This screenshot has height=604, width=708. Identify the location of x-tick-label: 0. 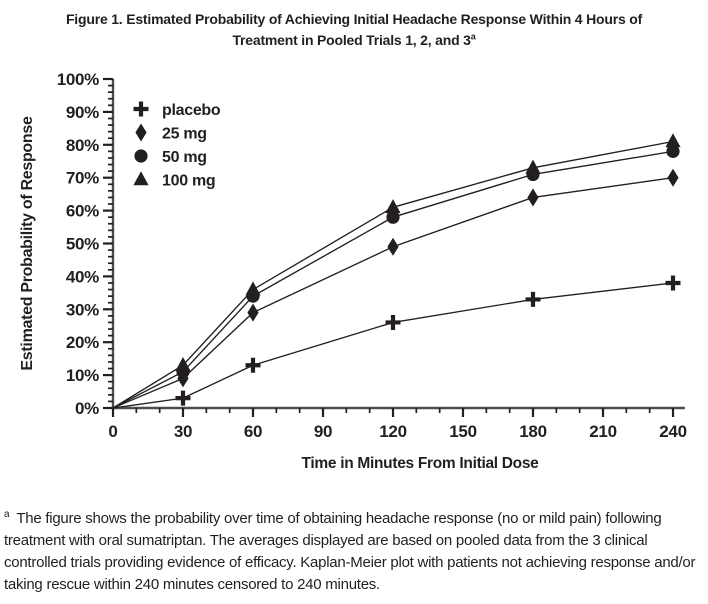
(112, 431).